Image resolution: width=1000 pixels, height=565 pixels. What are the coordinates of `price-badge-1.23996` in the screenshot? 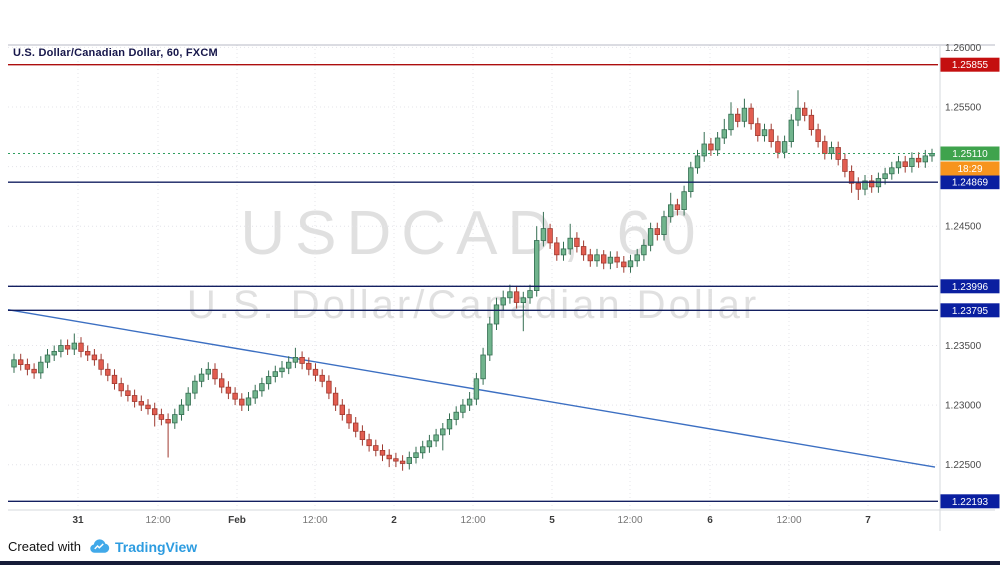 It's located at (970, 286).